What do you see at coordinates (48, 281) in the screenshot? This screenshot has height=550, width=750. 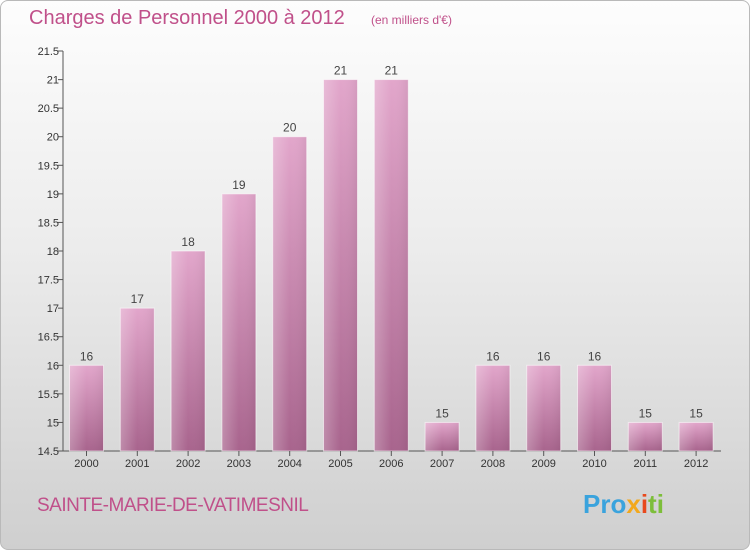 I see `y-tick-label: 17.5` at bounding box center [48, 281].